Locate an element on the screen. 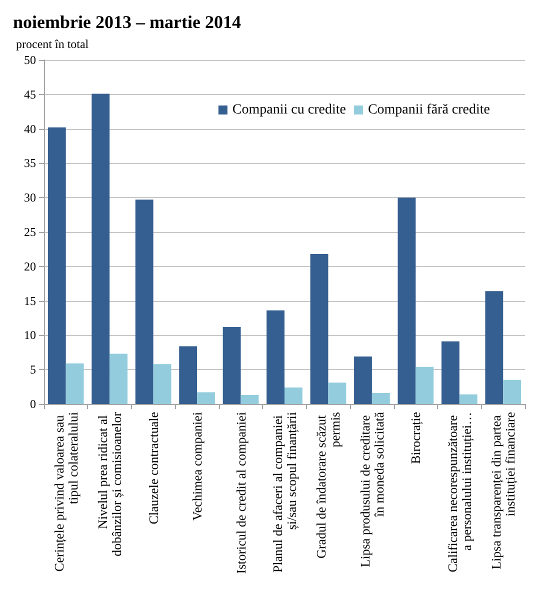  x-tick-label: Planul de afaceri al companiei și/sau scopul finanțării is located at coordinates (284, 492).